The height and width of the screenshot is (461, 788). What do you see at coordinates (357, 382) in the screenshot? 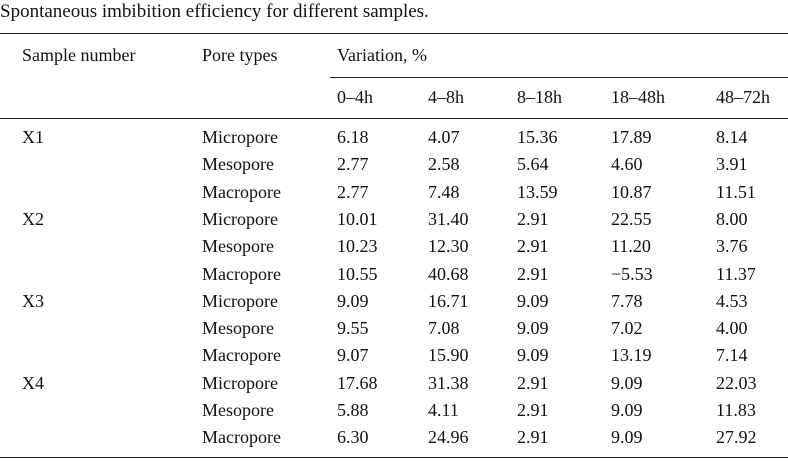
I see `value-cell: 17.68` at bounding box center [357, 382].